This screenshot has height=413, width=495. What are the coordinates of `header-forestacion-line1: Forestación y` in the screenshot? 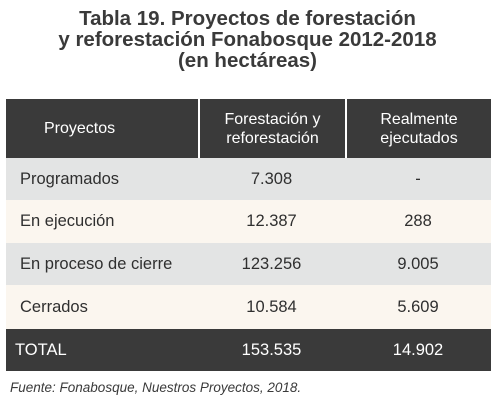 It's located at (272, 119).